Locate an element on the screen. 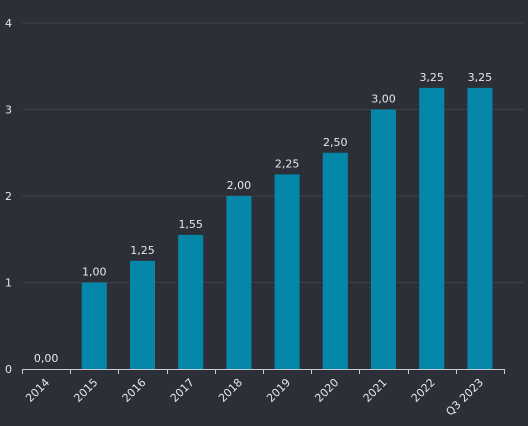 The image size is (528, 426). x-tick-label: 2020 is located at coordinates (326, 390).